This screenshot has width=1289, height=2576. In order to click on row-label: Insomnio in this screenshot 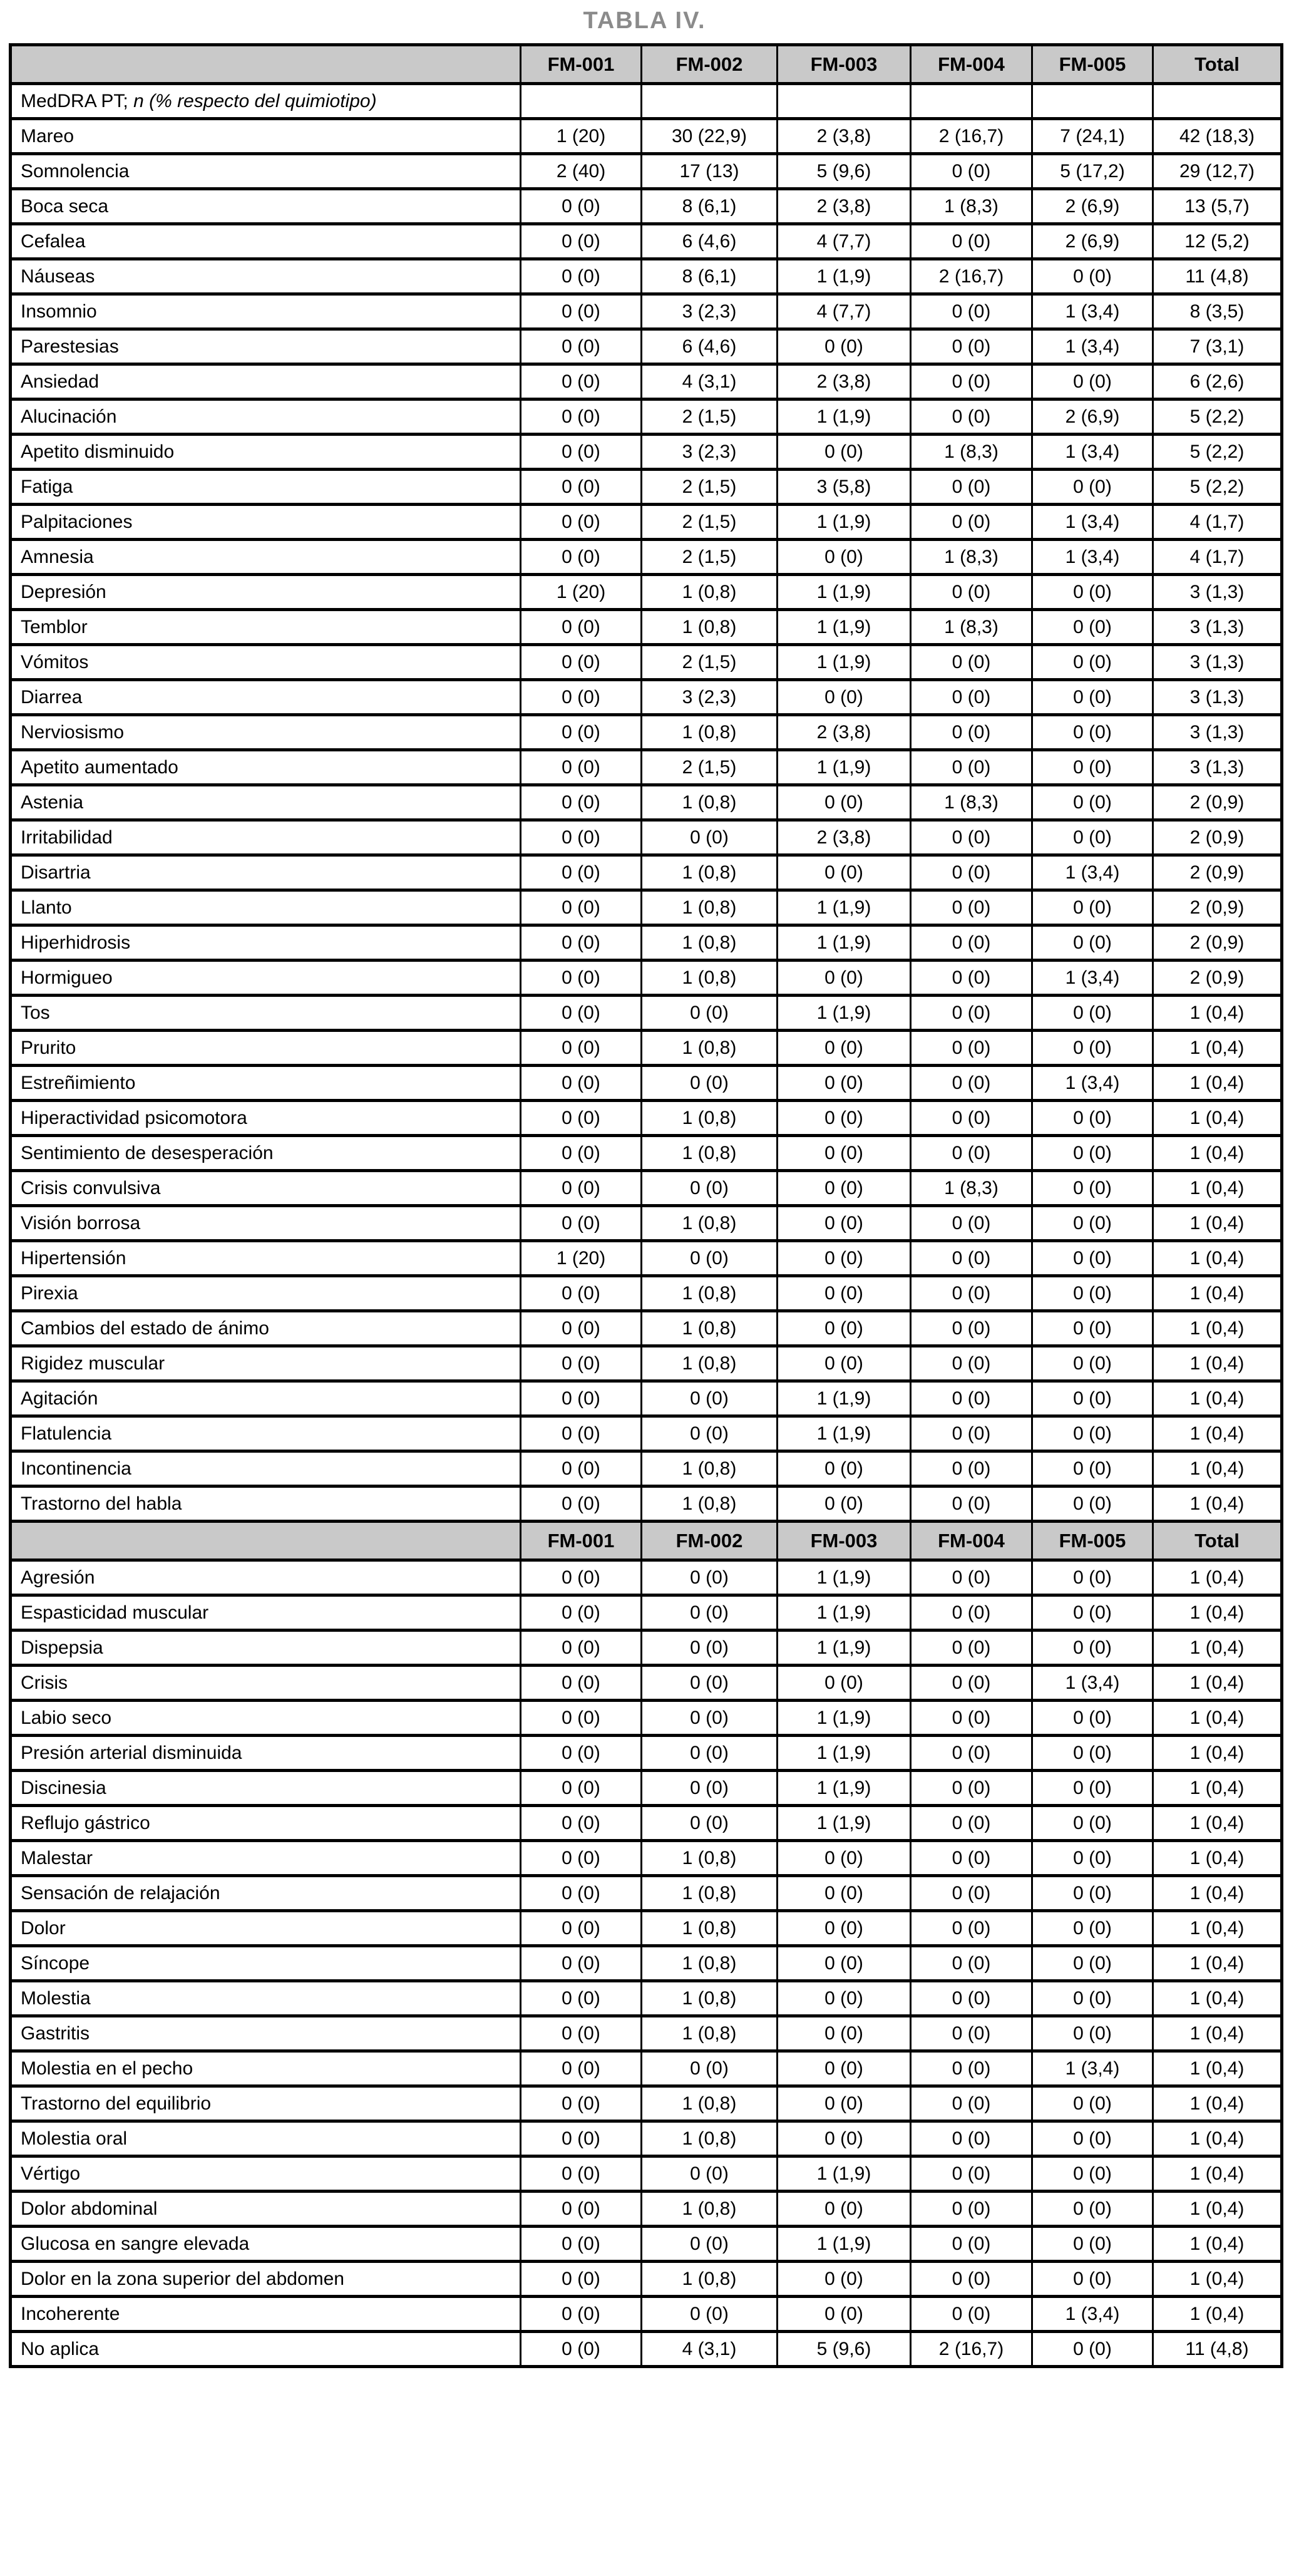, I will do `click(265, 311)`.